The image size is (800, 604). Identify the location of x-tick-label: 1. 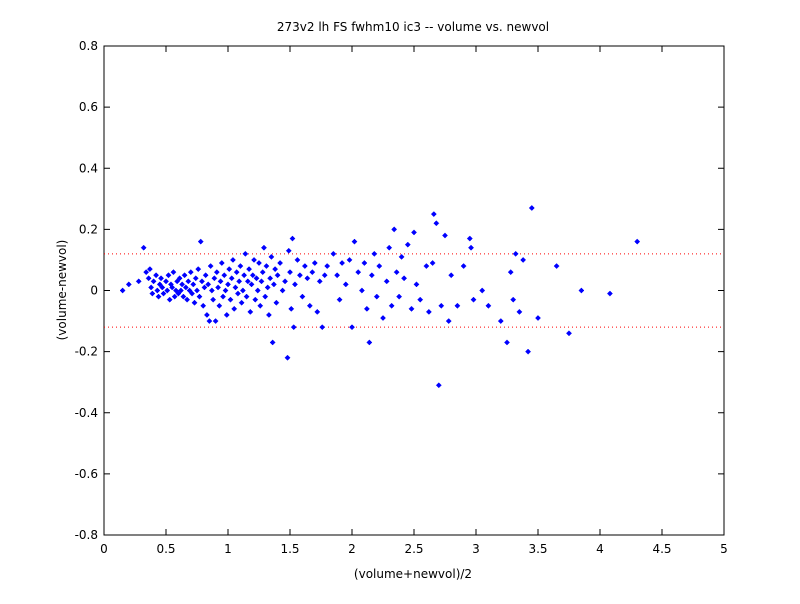
(228, 549).